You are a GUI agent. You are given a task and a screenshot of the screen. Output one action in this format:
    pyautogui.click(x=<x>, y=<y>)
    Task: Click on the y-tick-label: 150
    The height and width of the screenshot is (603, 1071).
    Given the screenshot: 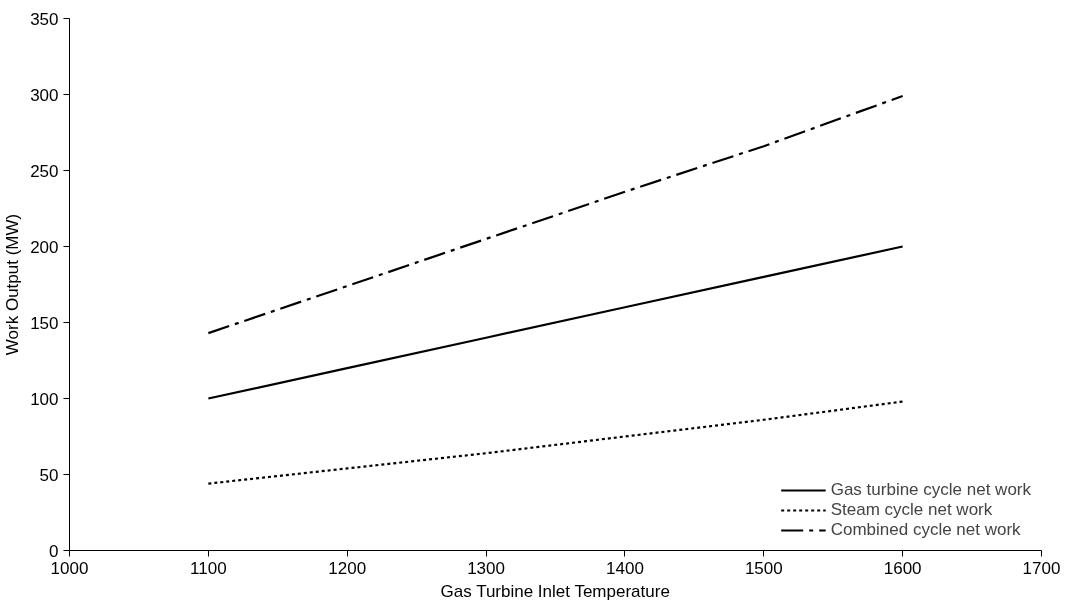 What is the action you would take?
    pyautogui.click(x=44, y=323)
    